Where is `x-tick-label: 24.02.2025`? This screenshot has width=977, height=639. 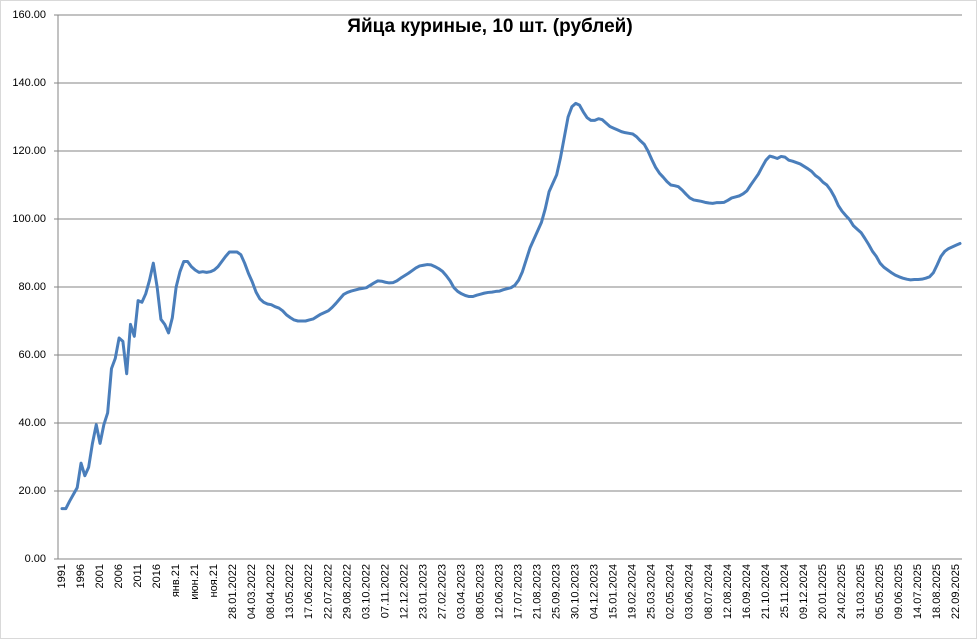
x-tick-label: 24.02.2025 is located at coordinates (842, 591).